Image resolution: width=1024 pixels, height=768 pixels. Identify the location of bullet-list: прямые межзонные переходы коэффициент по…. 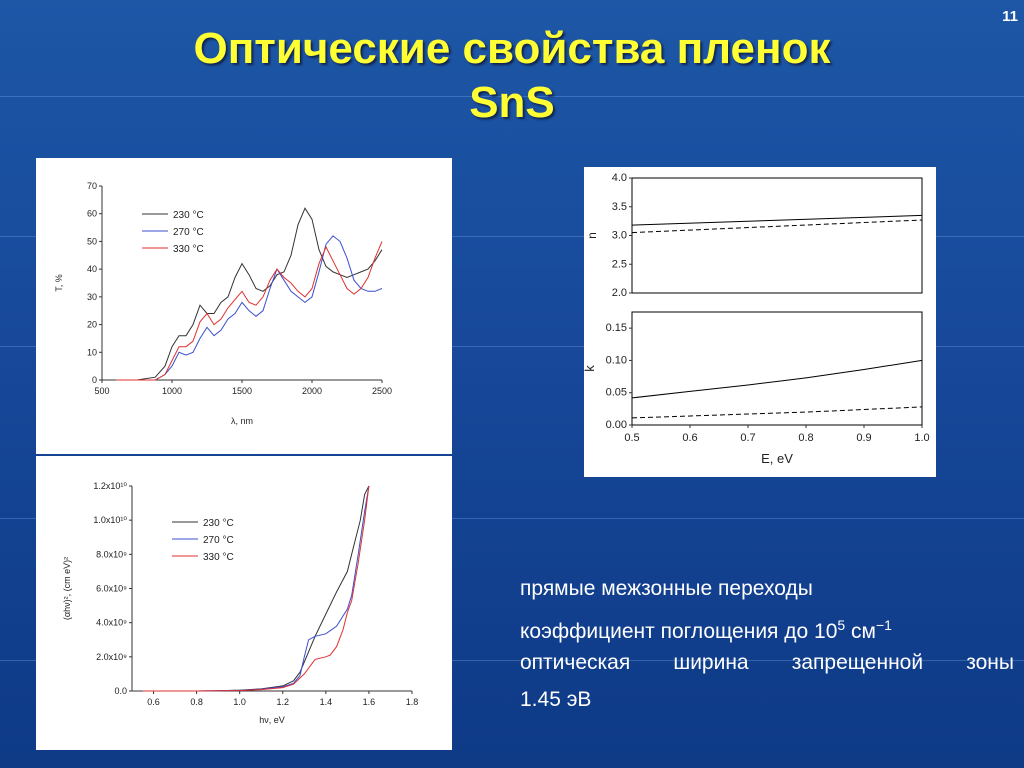
(767, 644).